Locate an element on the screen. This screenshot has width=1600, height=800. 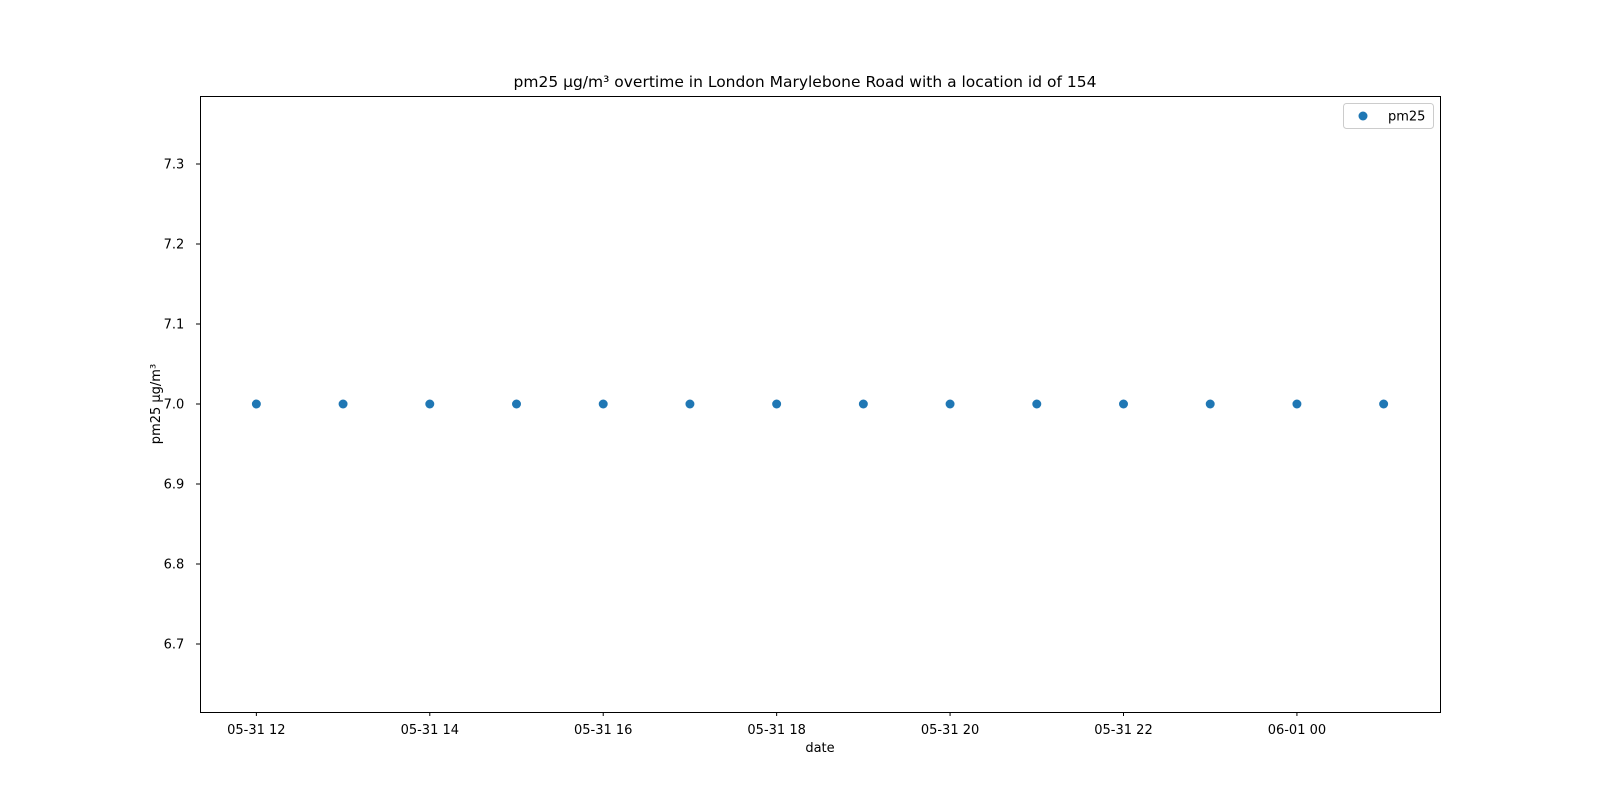
x-tick-label: 06-01 00 is located at coordinates (1297, 730).